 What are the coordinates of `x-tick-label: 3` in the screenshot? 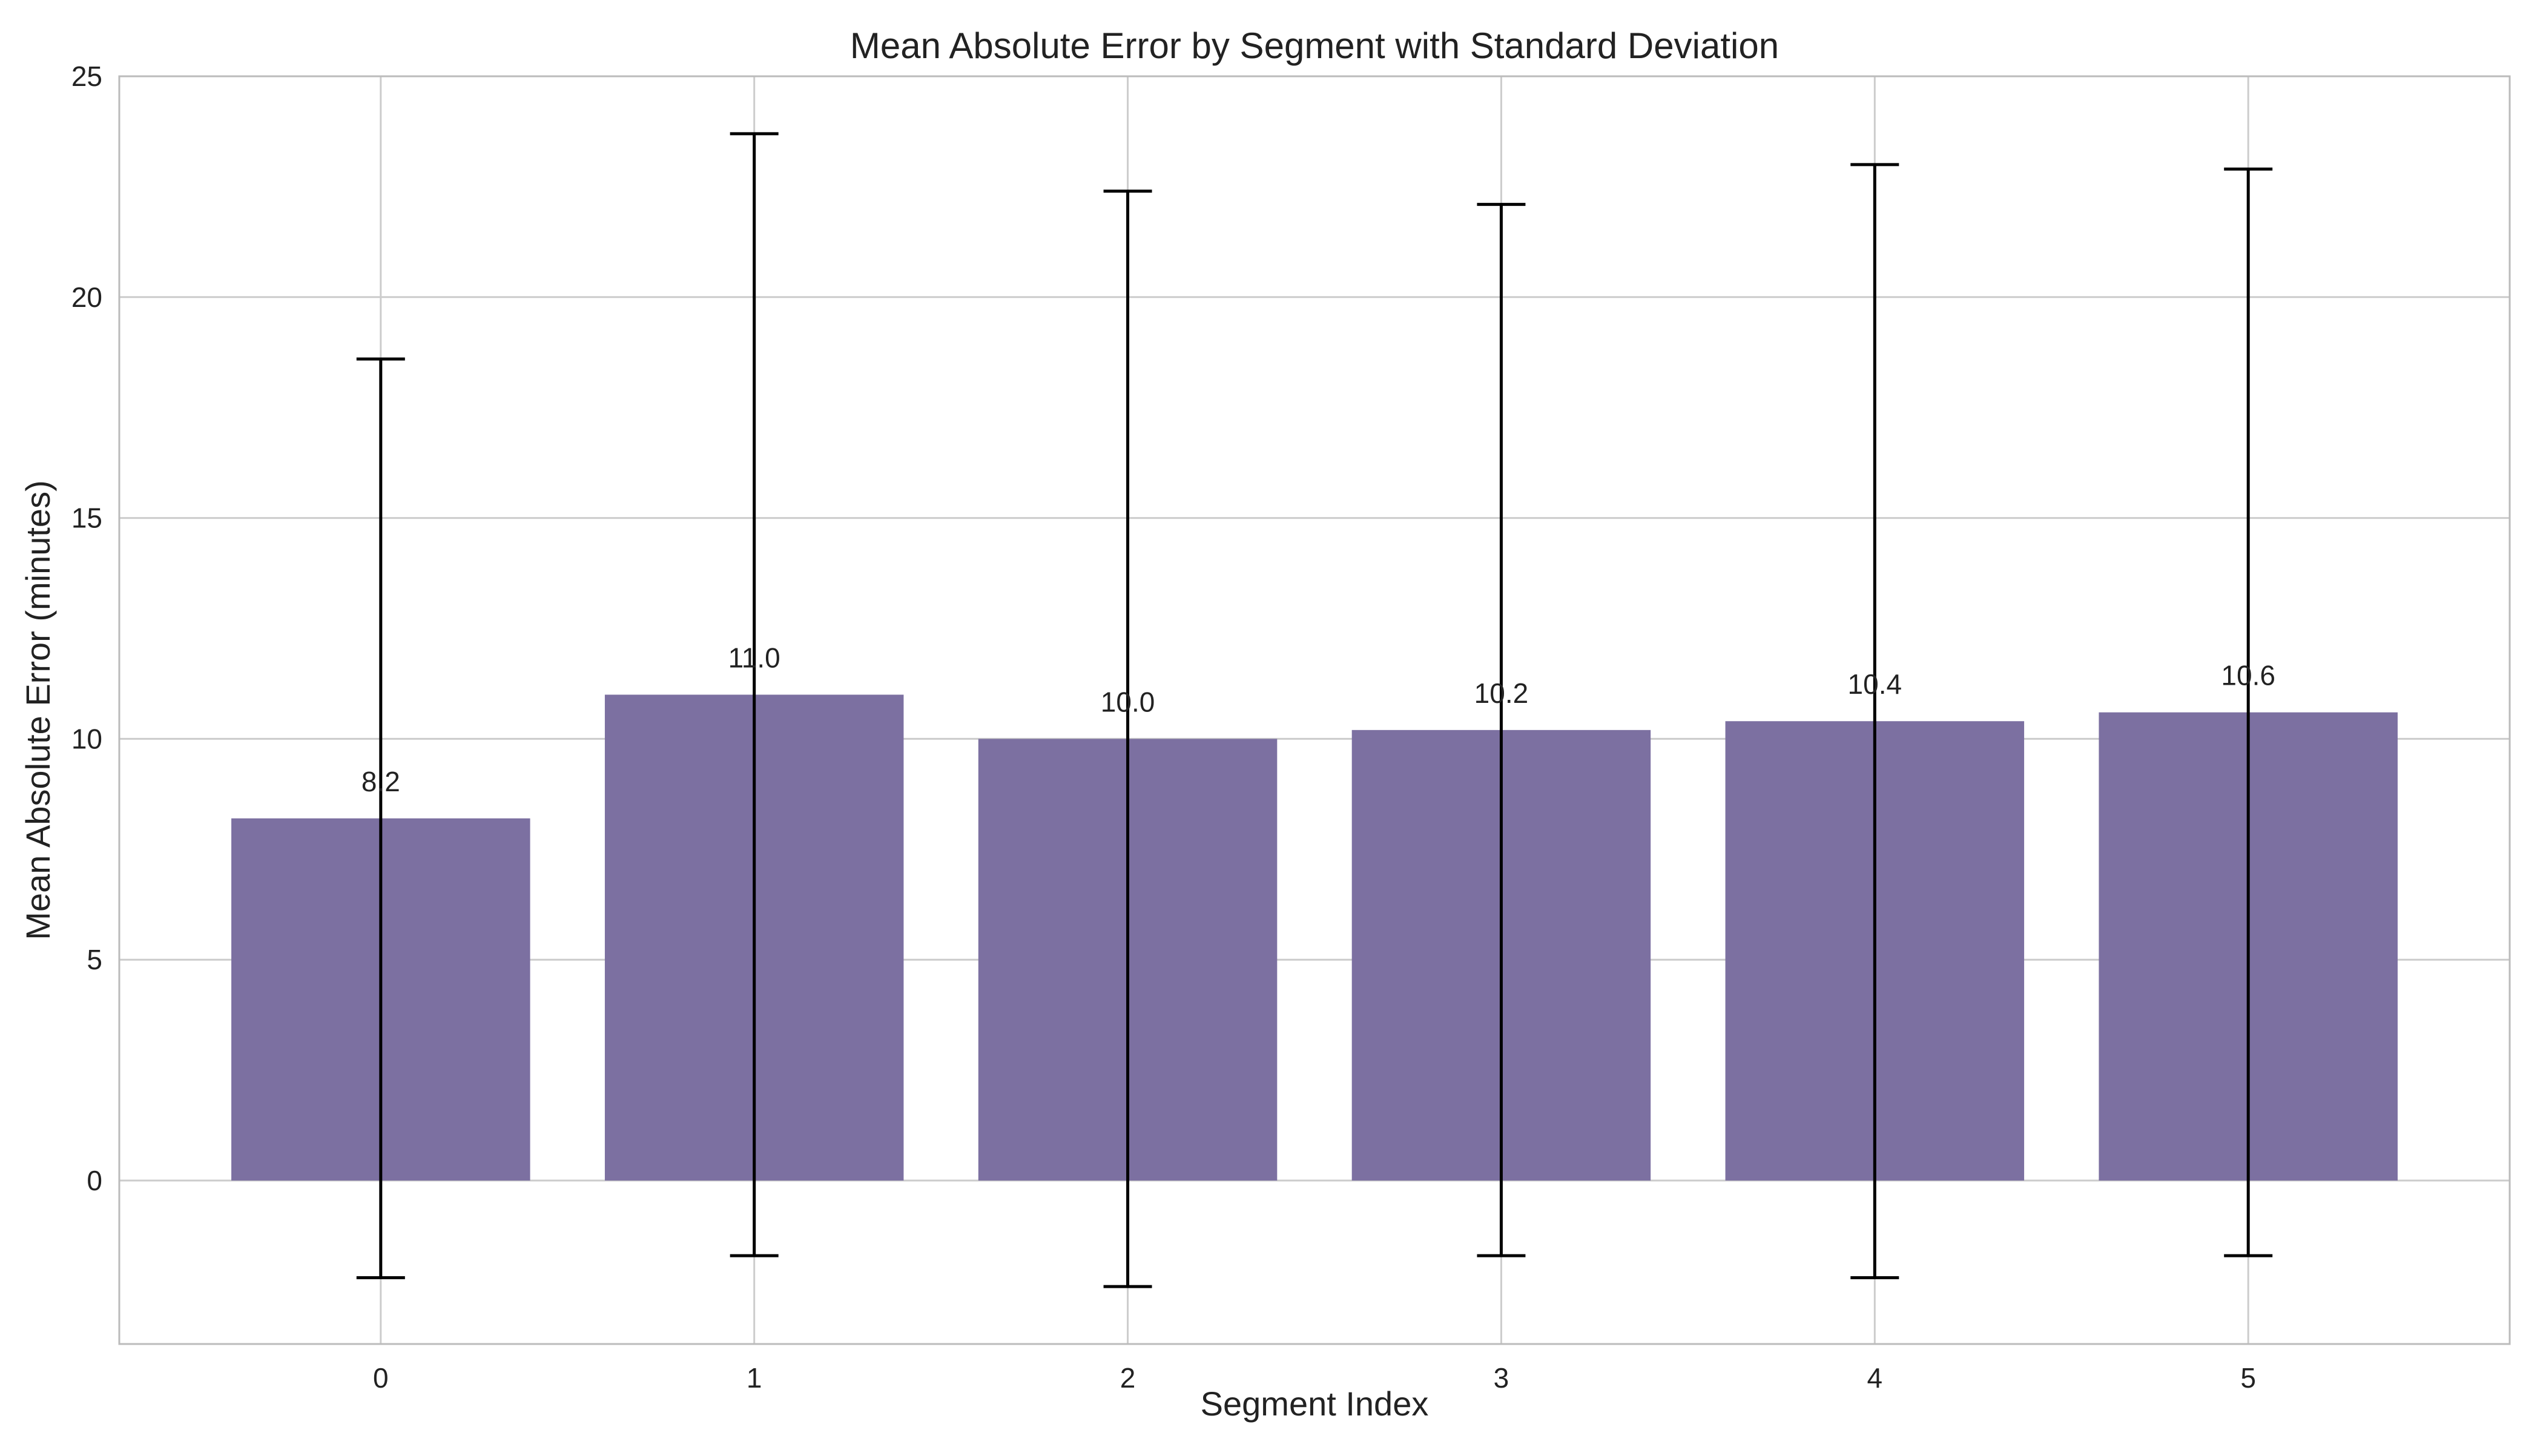 It's located at (1502, 1378).